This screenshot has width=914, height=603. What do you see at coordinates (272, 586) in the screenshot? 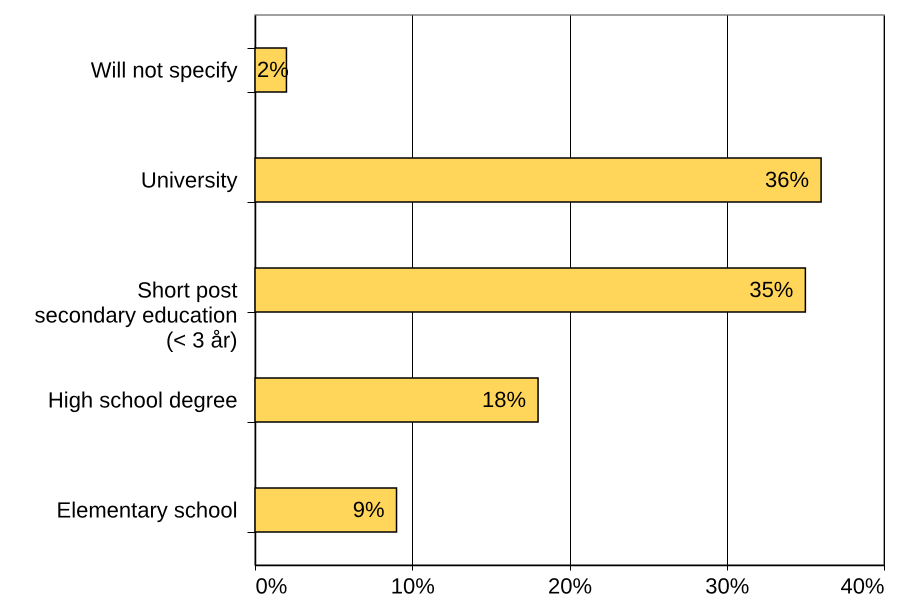
I see `x-tick-label: 0%` at bounding box center [272, 586].